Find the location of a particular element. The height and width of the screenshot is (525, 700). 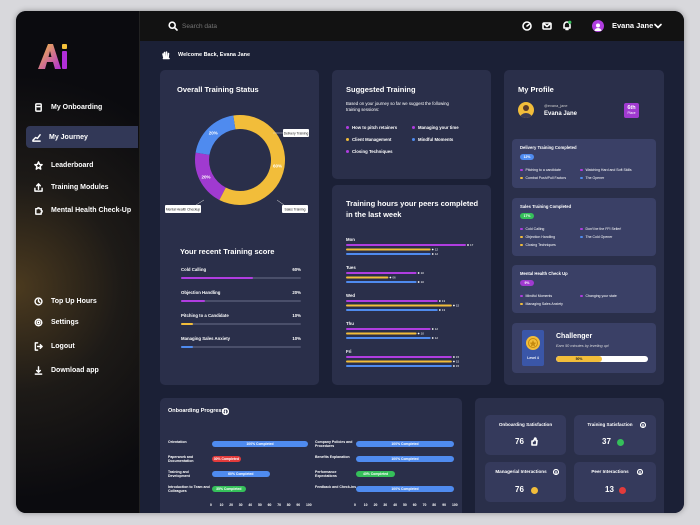

suggested-item: Closing Techniques is located at coordinates (369, 151).